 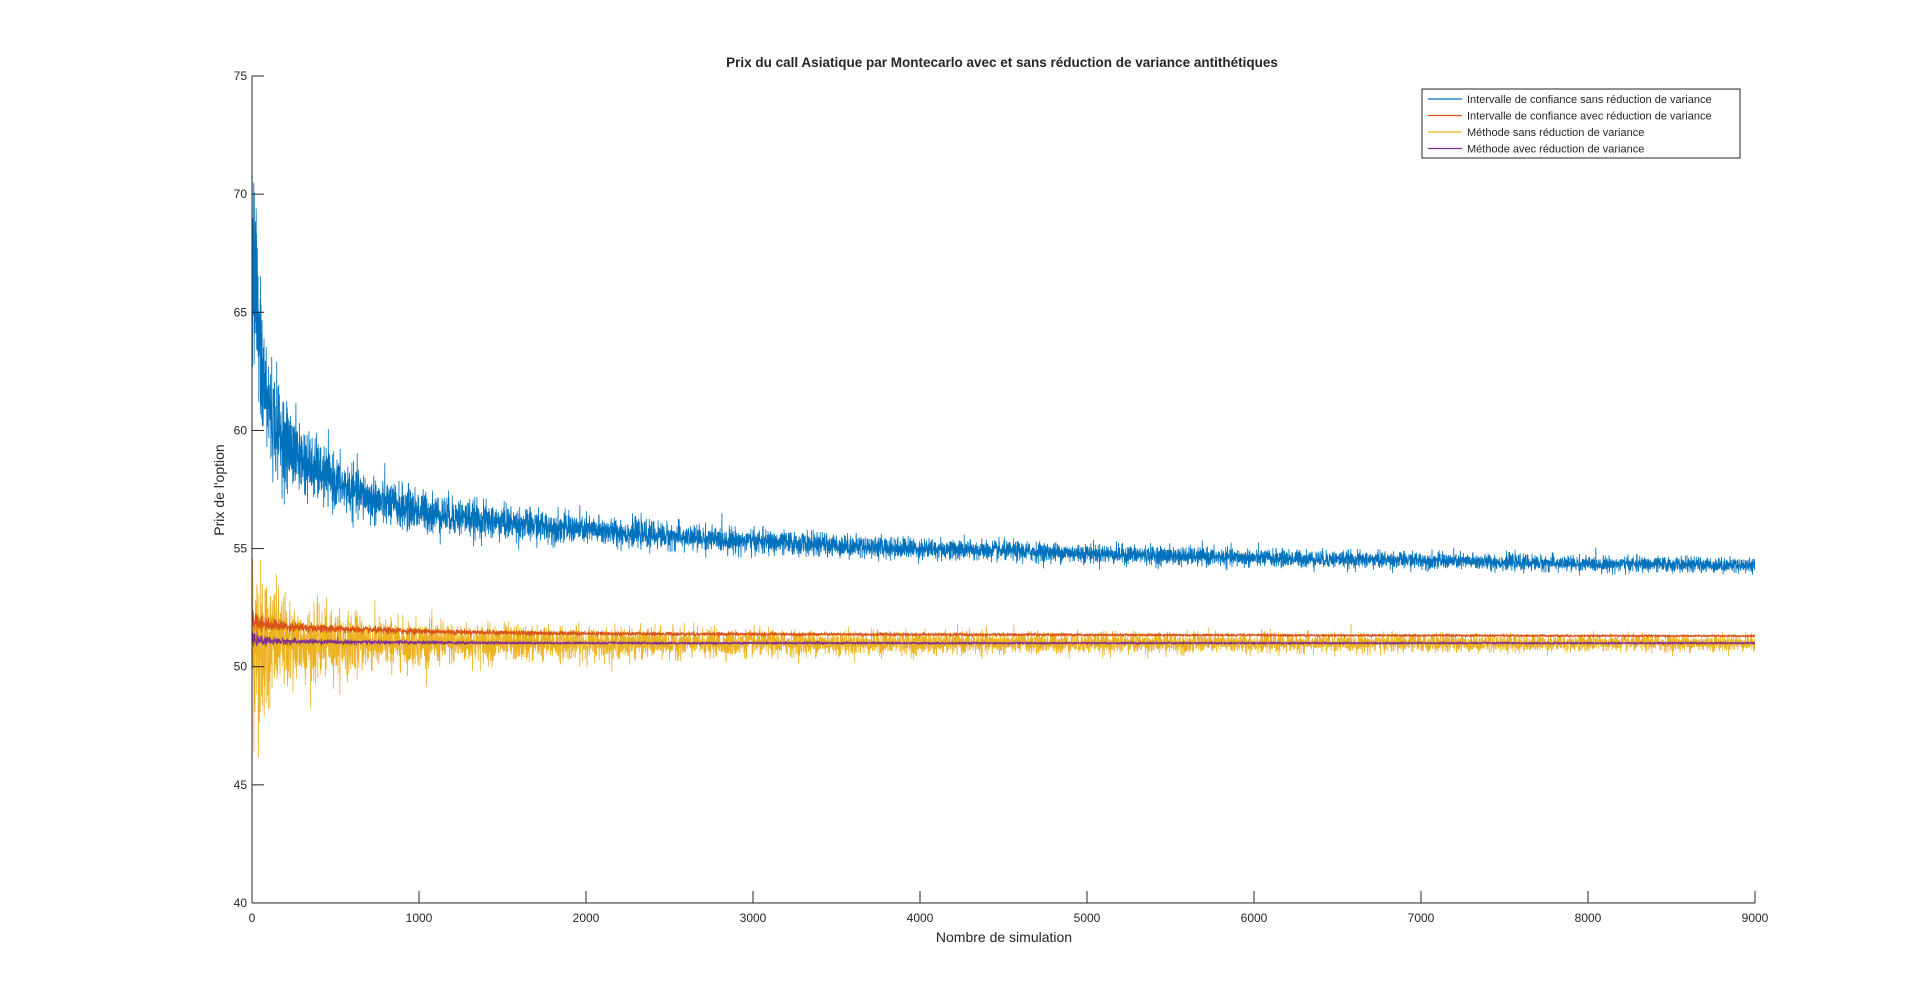 I want to click on y-tick-label: 65, so click(x=241, y=312).